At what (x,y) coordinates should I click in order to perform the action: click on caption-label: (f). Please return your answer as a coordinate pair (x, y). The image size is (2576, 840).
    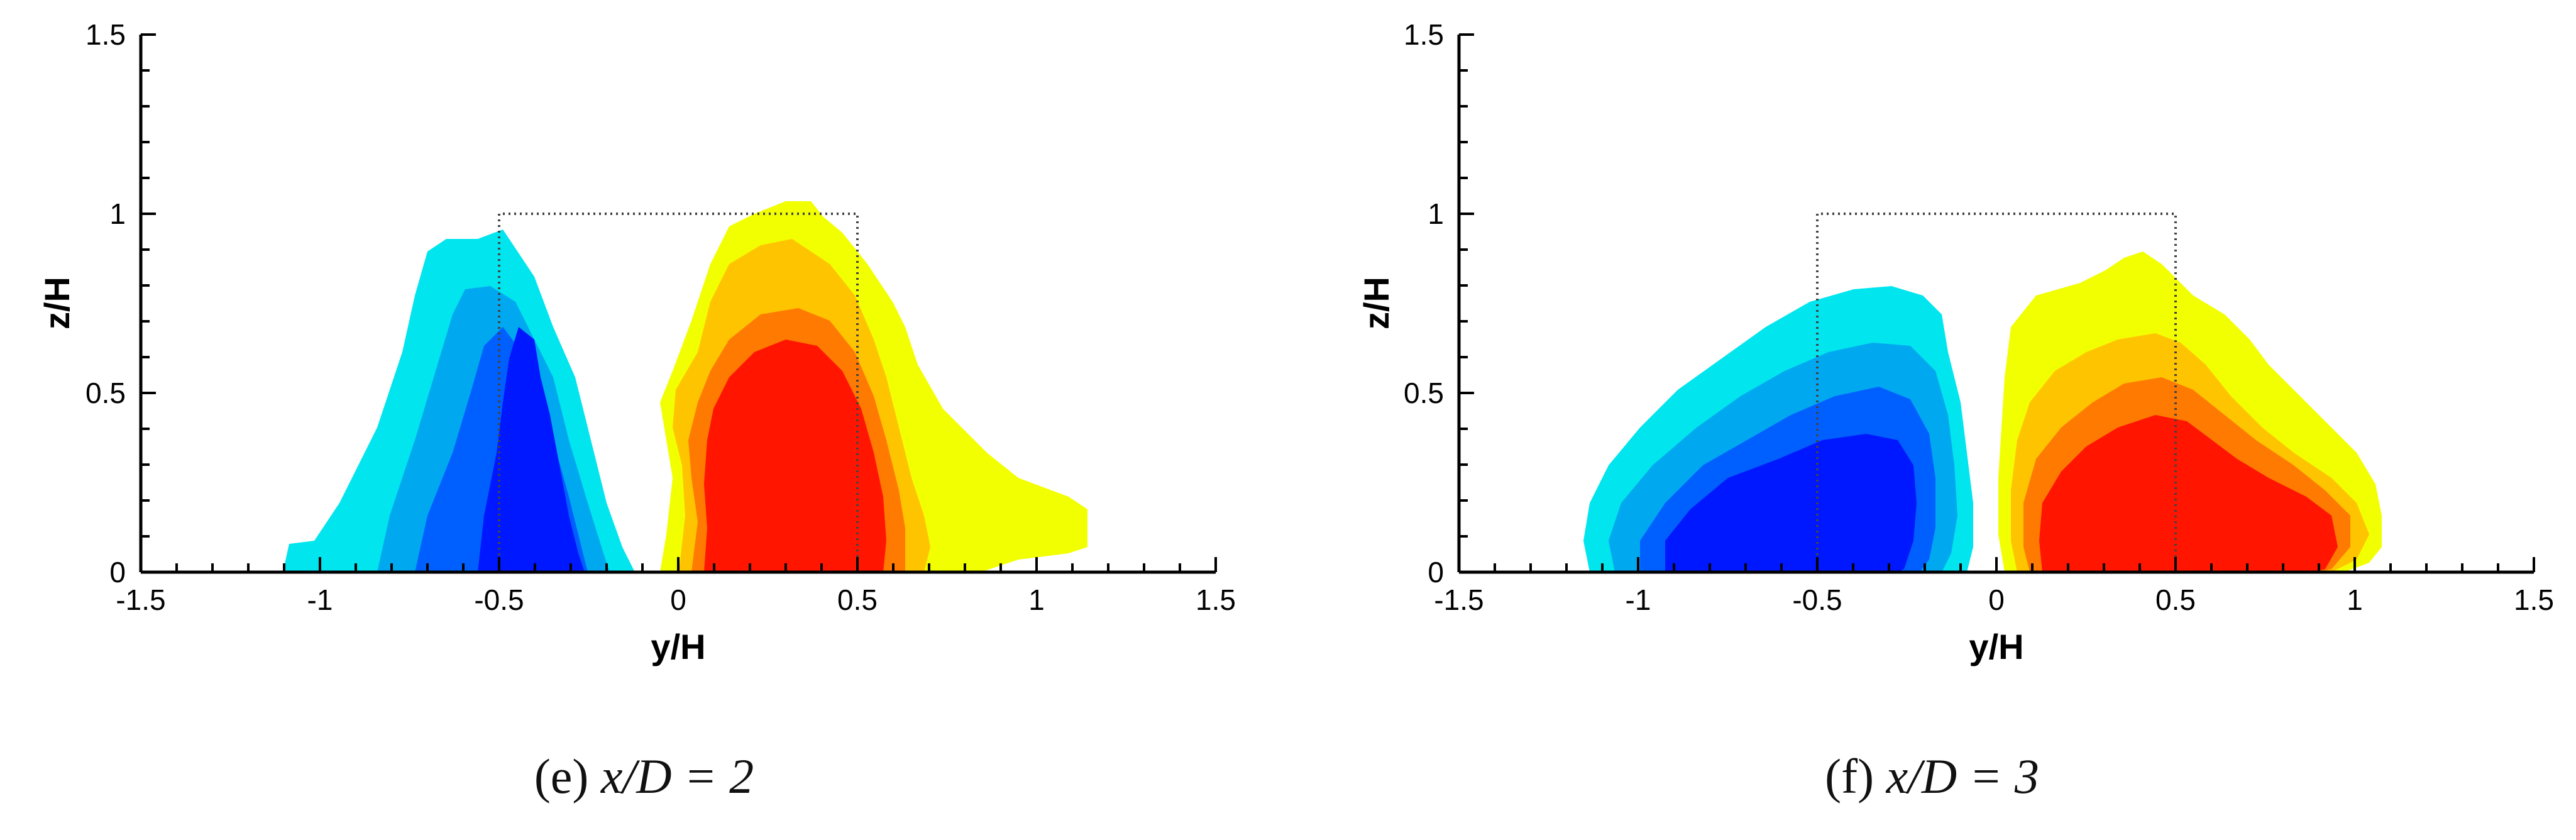
    Looking at the image, I should click on (1850, 776).